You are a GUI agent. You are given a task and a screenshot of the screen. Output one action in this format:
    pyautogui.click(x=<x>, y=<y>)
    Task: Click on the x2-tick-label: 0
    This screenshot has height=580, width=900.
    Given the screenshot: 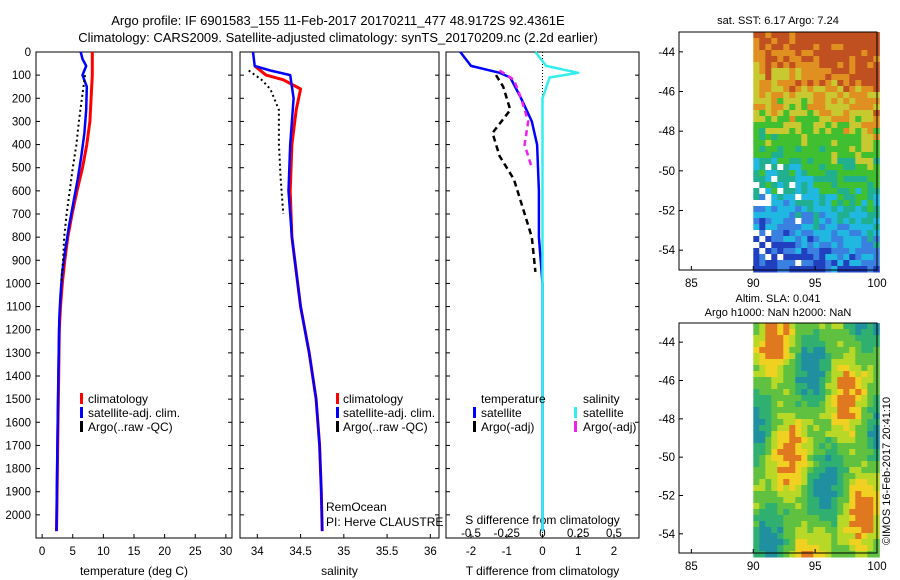 What is the action you would take?
    pyautogui.click(x=542, y=534)
    